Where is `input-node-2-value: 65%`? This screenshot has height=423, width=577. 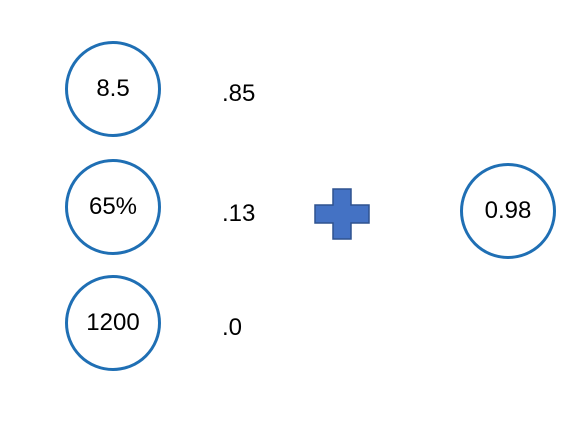 input-node-2-value: 65% is located at coordinates (113, 206).